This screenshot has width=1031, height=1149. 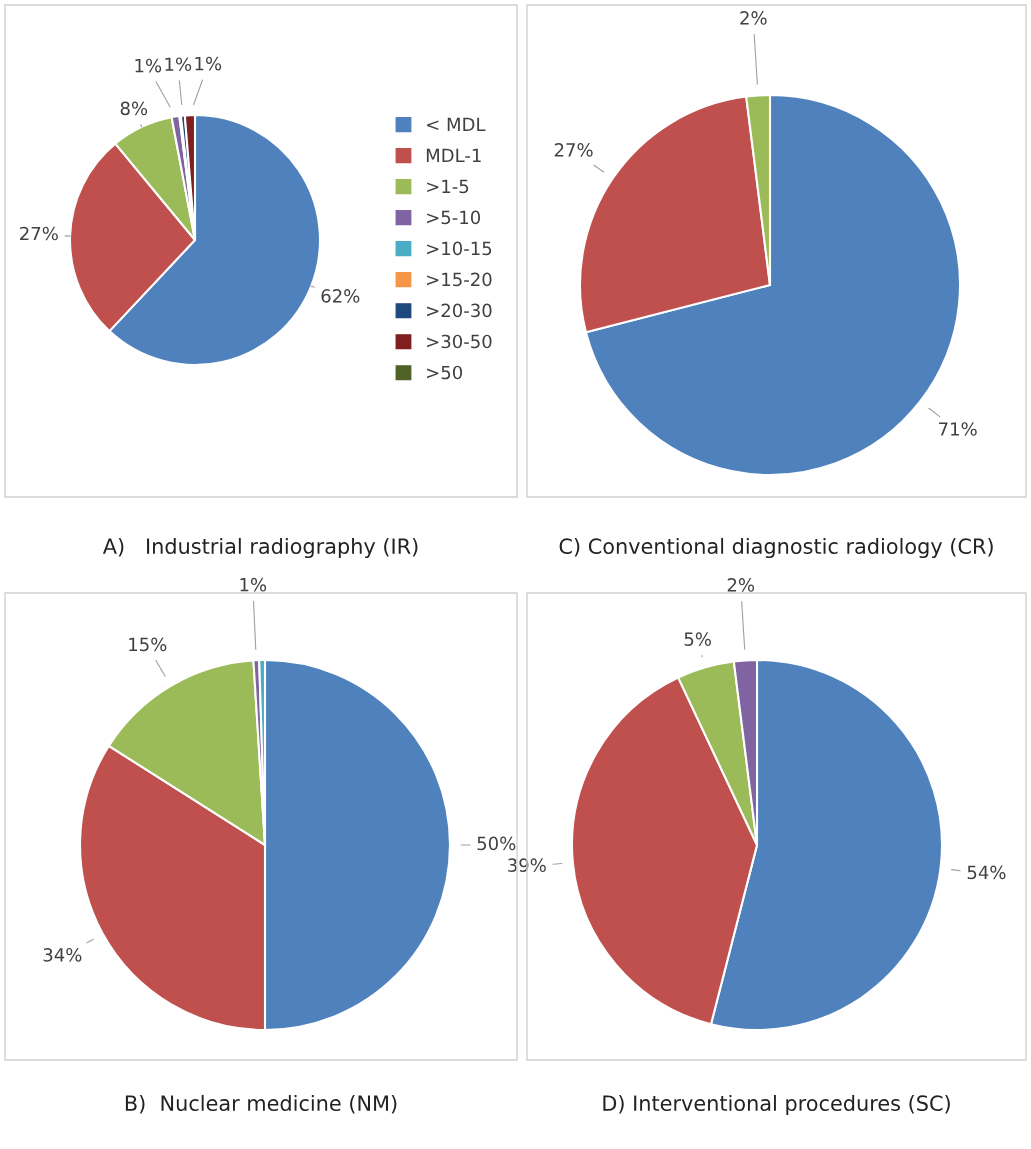 I want to click on legend-label: >1-5, so click(x=448, y=186).